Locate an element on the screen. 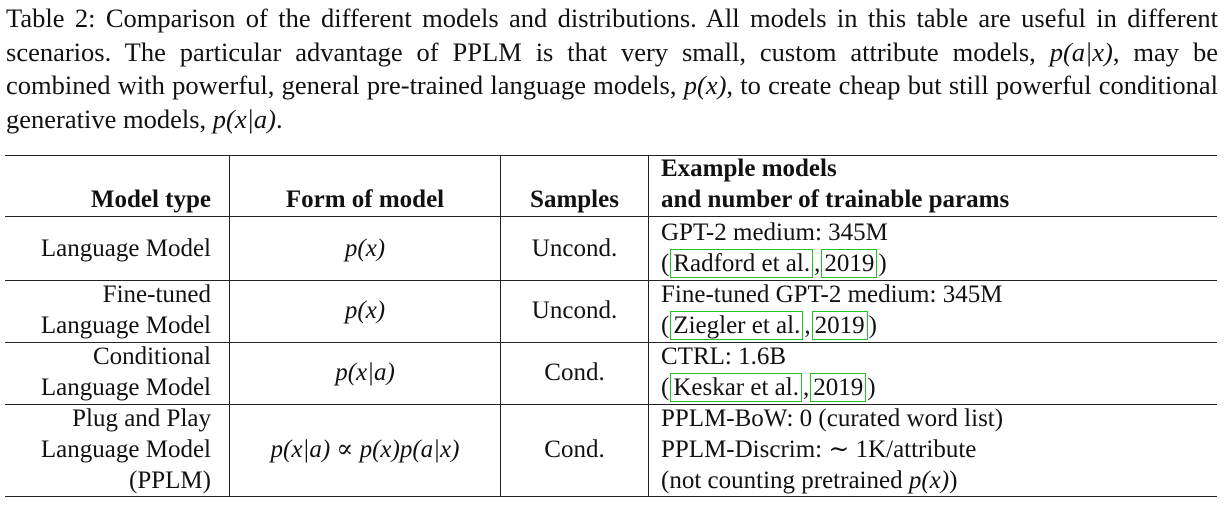  row4-form: p(x|a) ∝ p(x)p(a|x) is located at coordinates (365, 449).